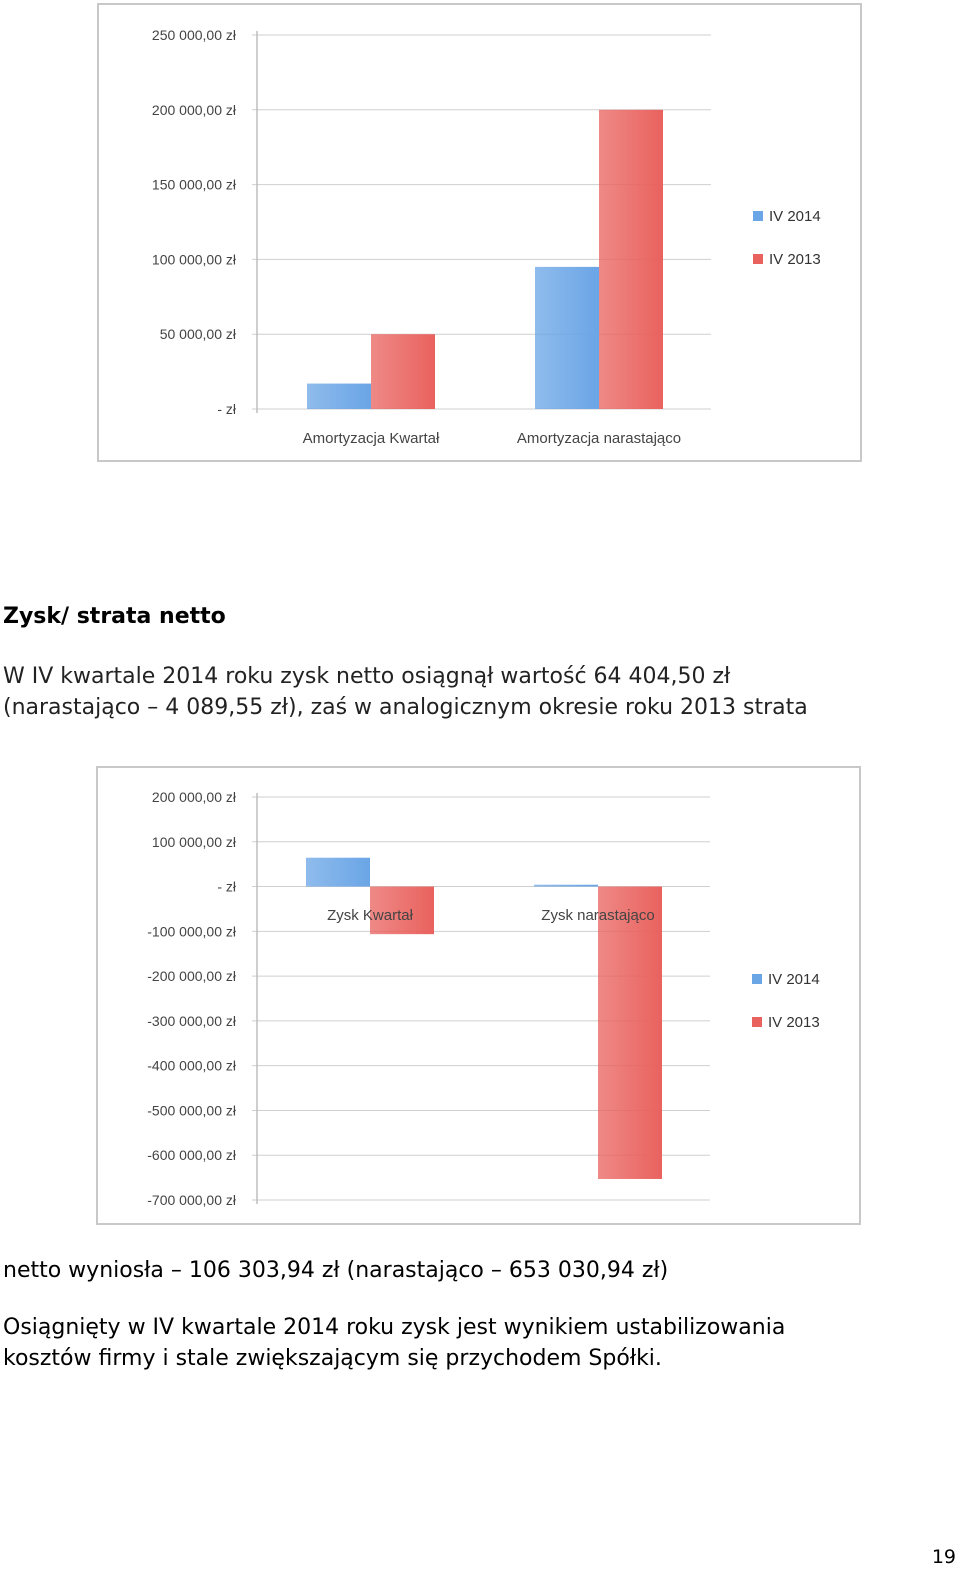 The width and height of the screenshot is (960, 1570). I want to click on bar-iv-2014-amortyzacja-narastaj-co, so click(567, 337).